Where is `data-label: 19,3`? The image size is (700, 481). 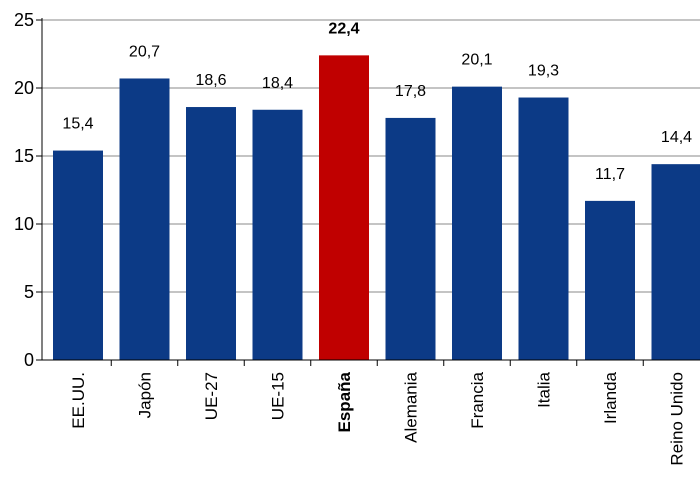
data-label: 19,3 is located at coordinates (543, 71).